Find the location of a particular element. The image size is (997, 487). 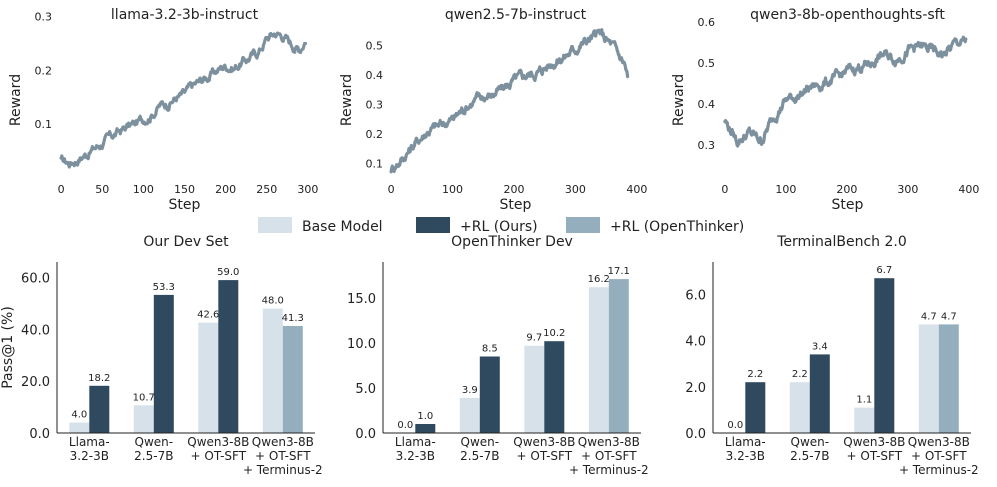

bar-value-label: 18.2 is located at coordinates (99, 378).